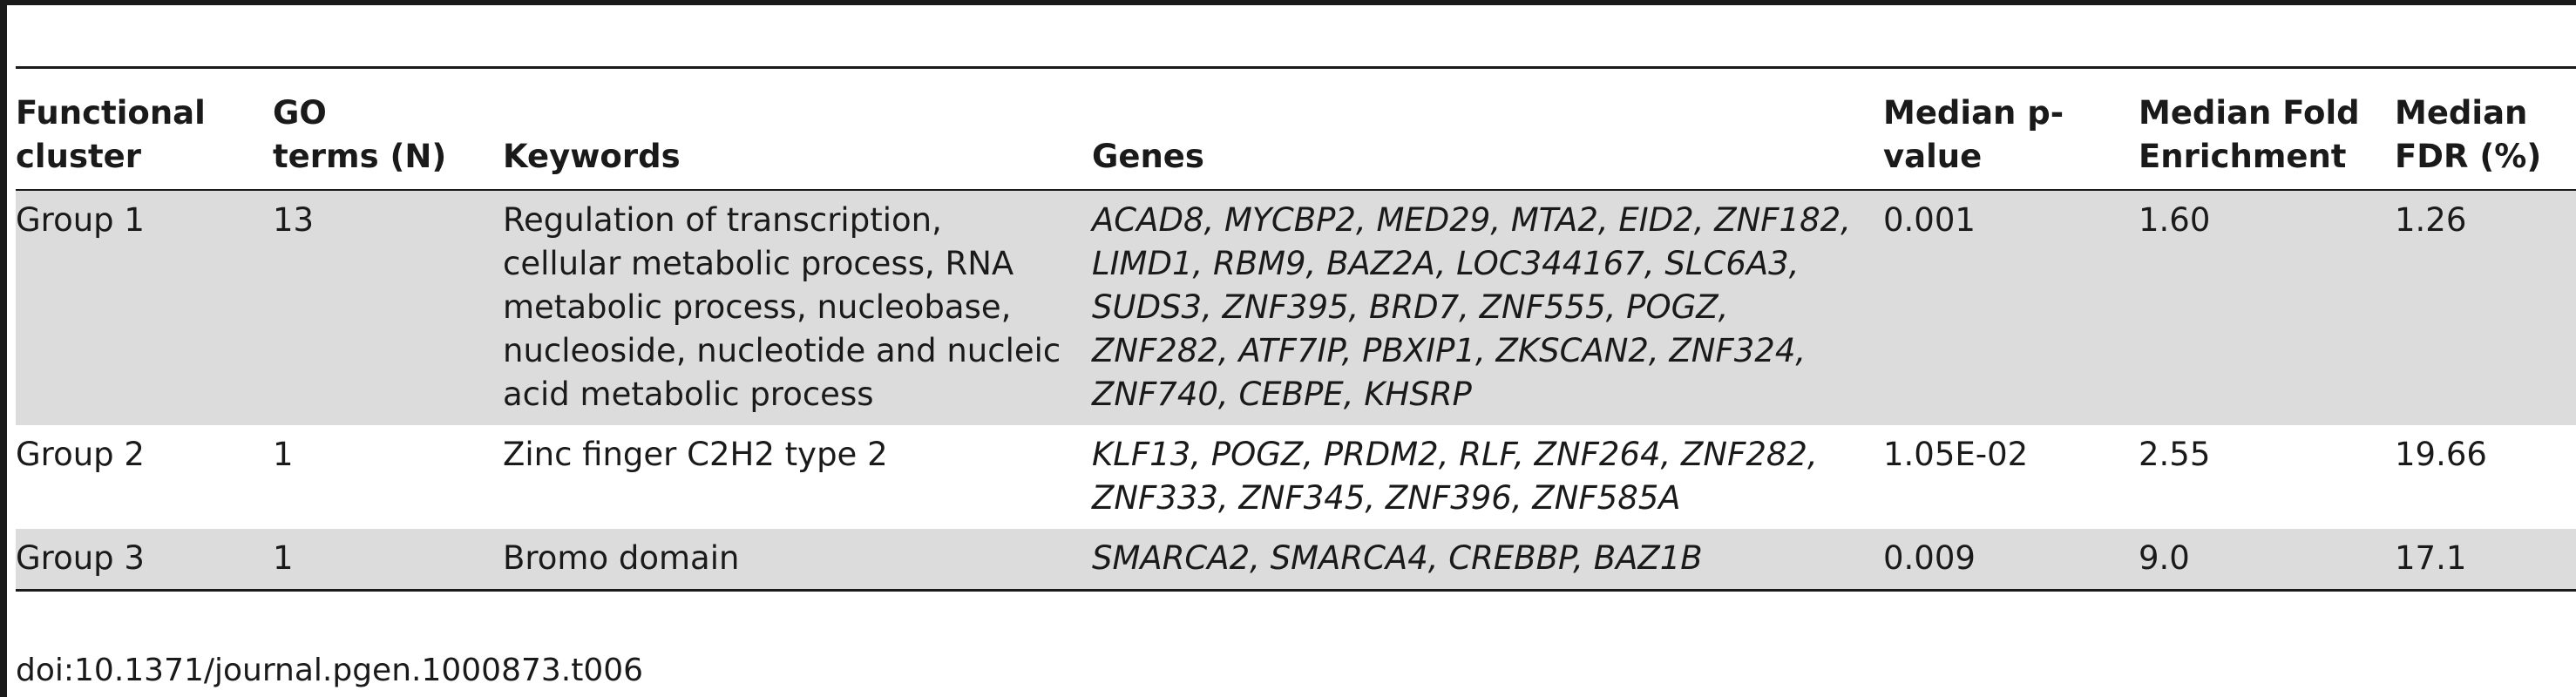  Describe the element at coordinates (2249, 134) in the screenshot. I see `header-median-fold-enrichment: Median Fold Enrichment` at that location.